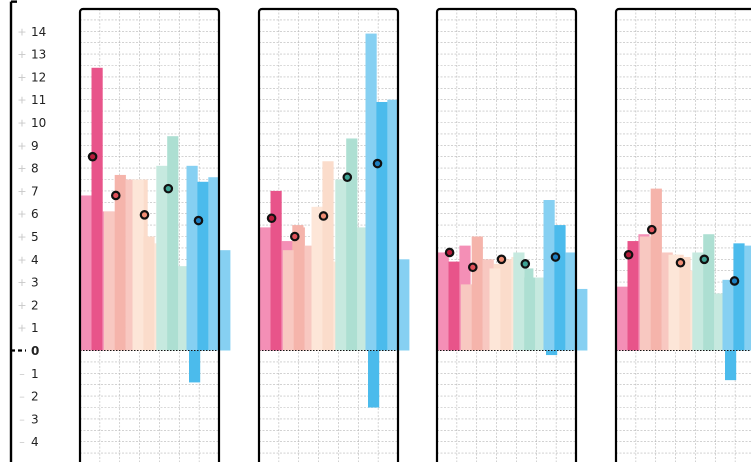 This screenshot has width=751, height=462. Describe the element at coordinates (35, 397) in the screenshot. I see `y-tick-label: 2` at that location.